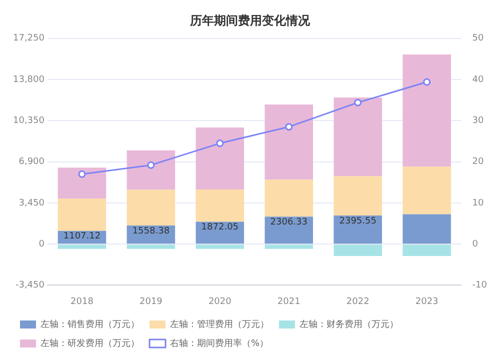 This screenshot has height=362, width=500. I want to click on data-label: 2306.33, so click(289, 222).